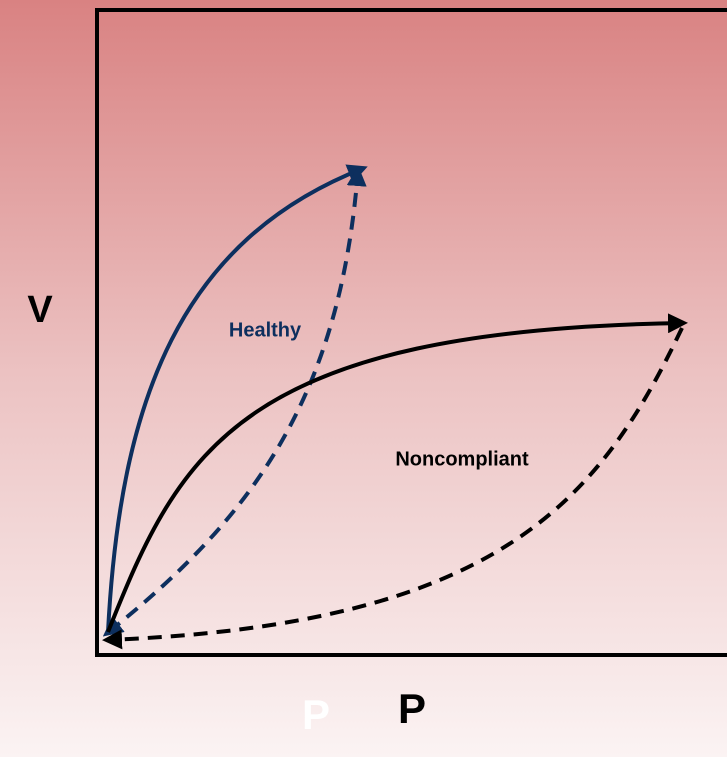  What do you see at coordinates (265, 330) in the screenshot?
I see `healthy-label: Healthy` at bounding box center [265, 330].